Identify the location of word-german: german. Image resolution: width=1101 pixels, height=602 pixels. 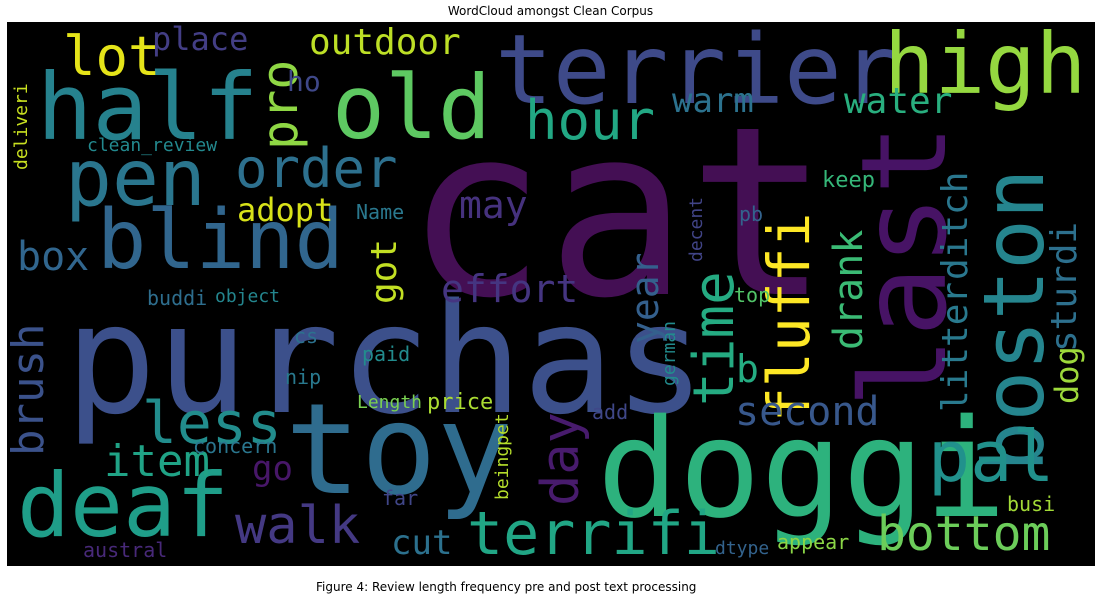
(669, 353).